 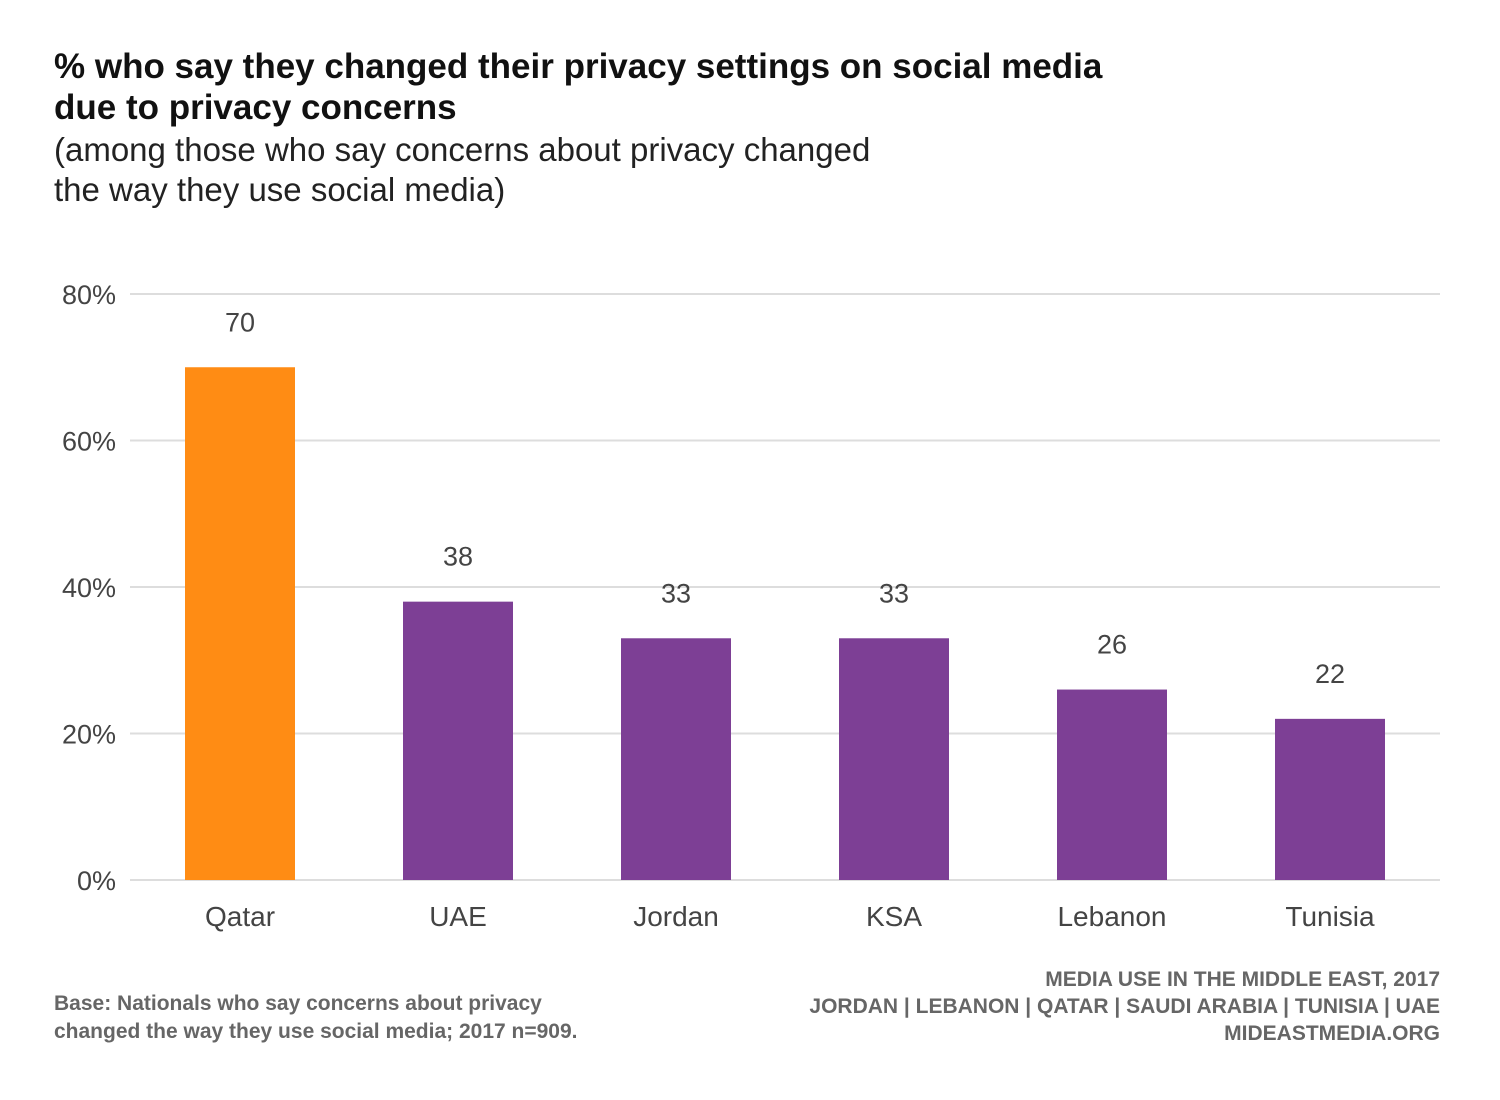 What do you see at coordinates (89, 442) in the screenshot?
I see `y-tick-label: 60%` at bounding box center [89, 442].